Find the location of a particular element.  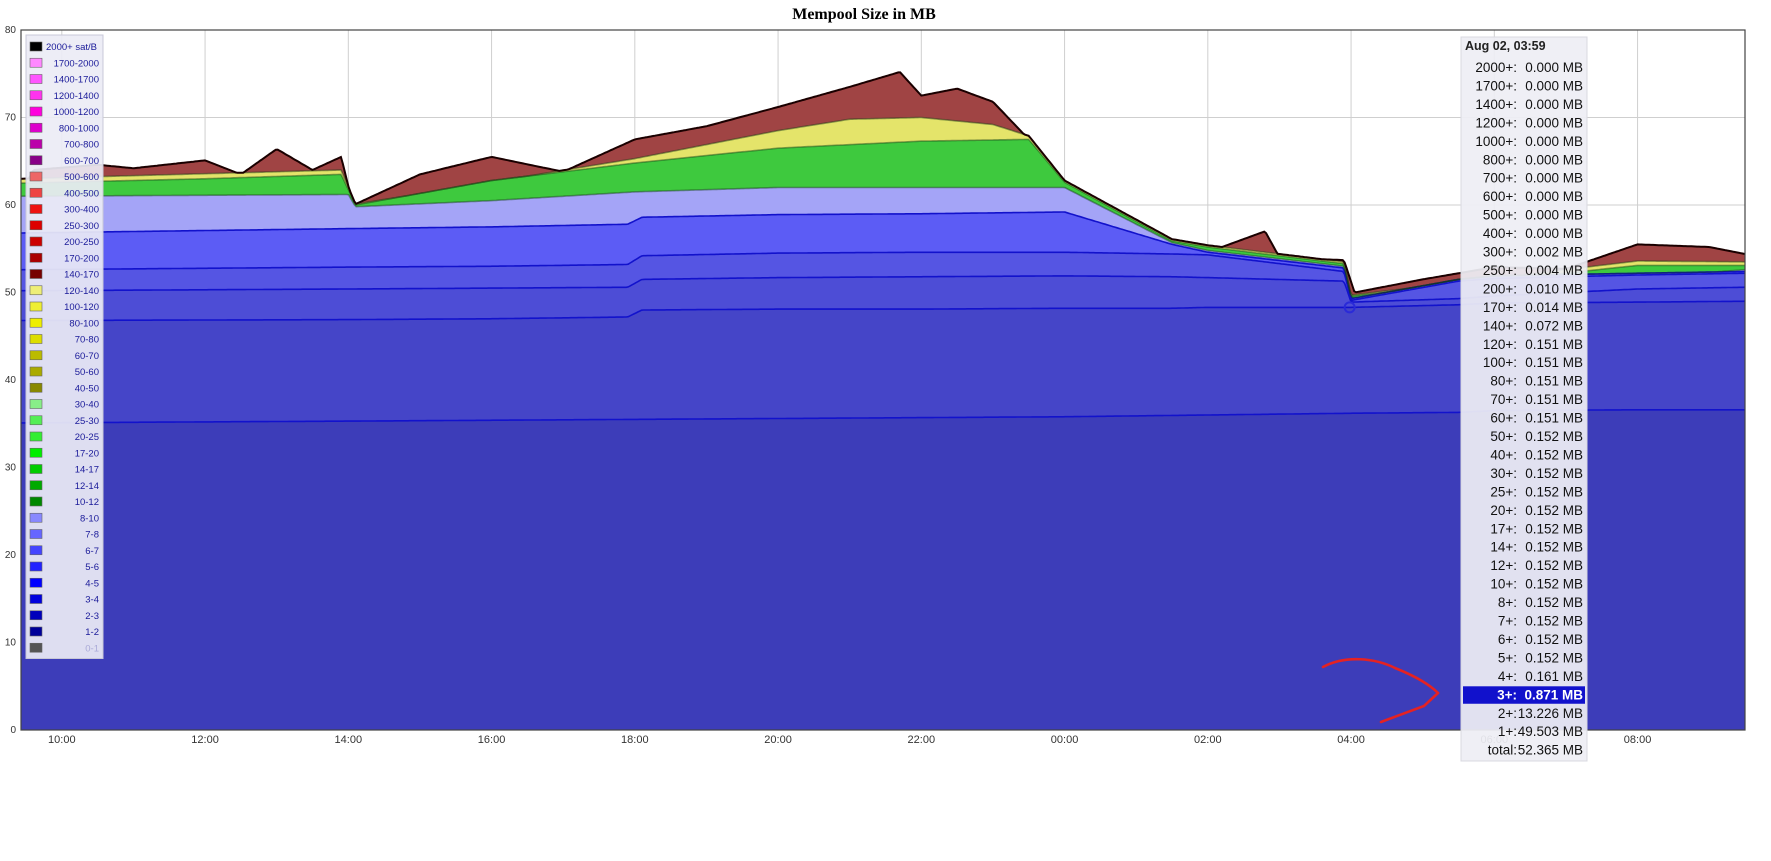

legend-label: 1400-1700 is located at coordinates (76, 80).